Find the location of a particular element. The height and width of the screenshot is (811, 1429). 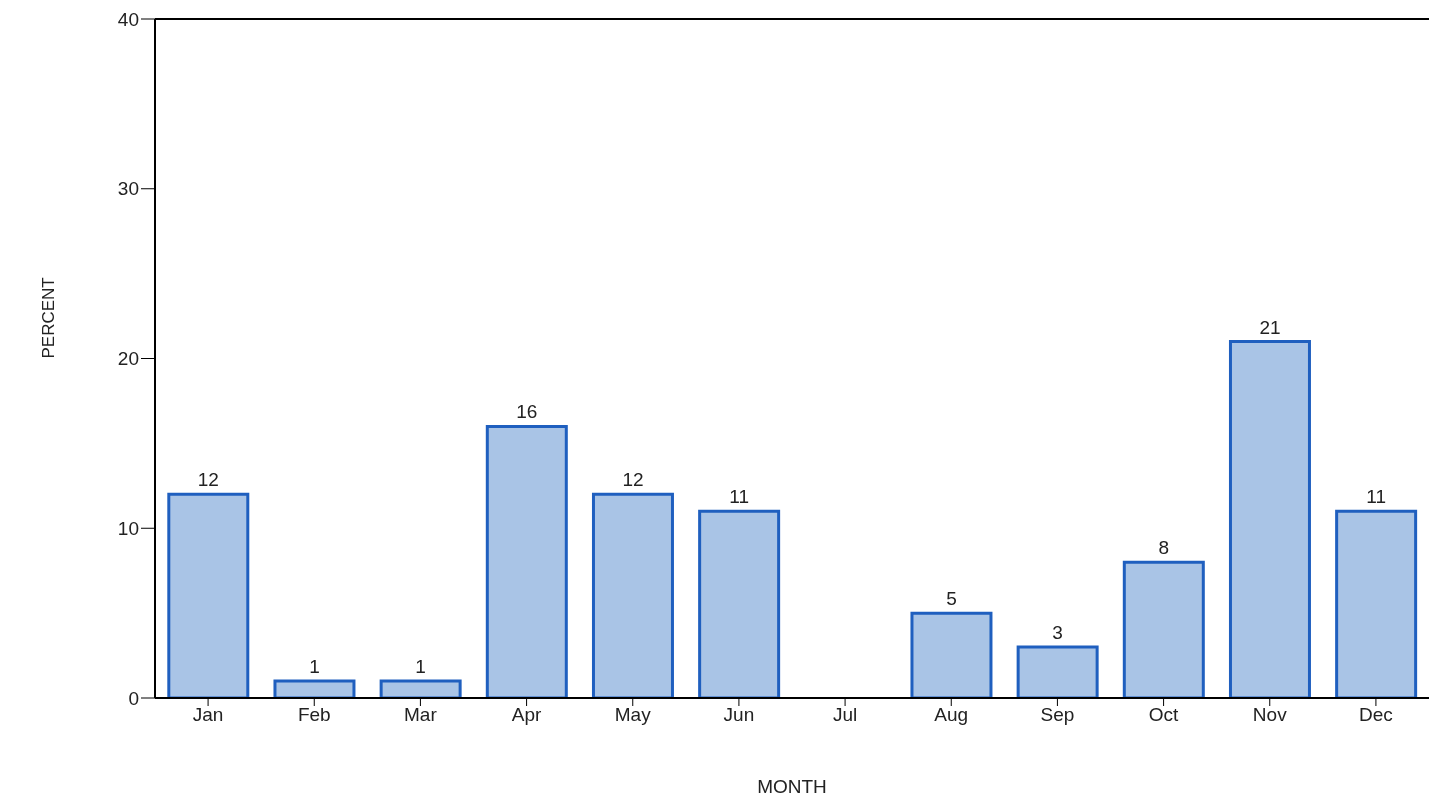

x-axis-title: MONTH is located at coordinates (792, 786).